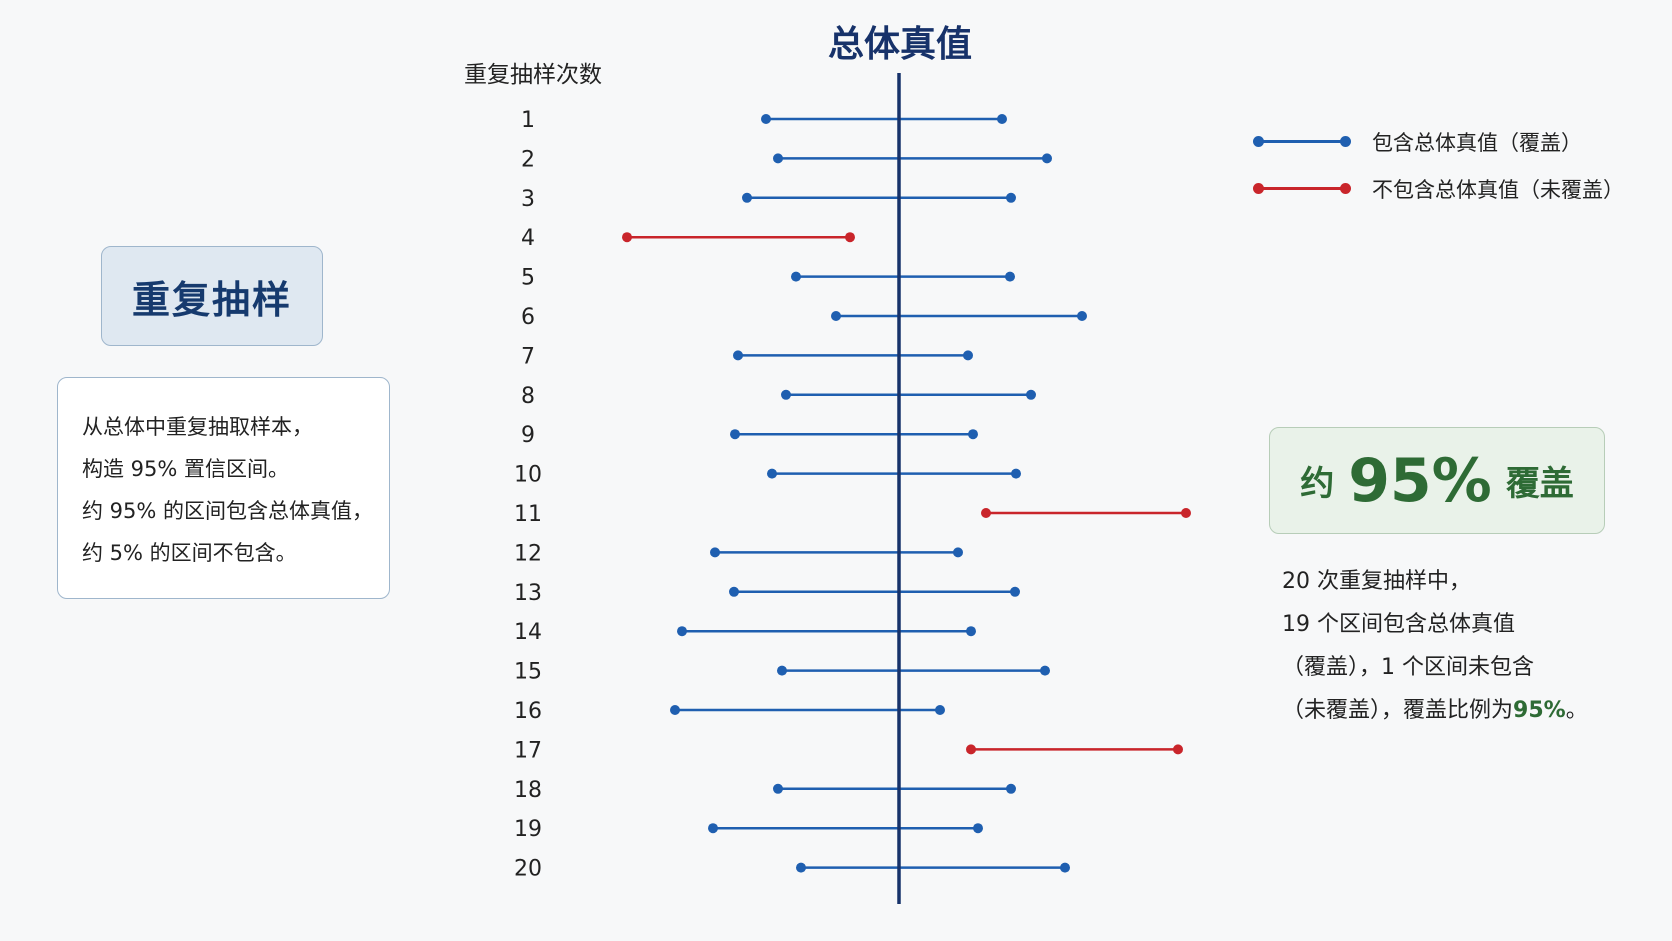 The width and height of the screenshot is (1672, 941). Describe the element at coordinates (197, 427) in the screenshot. I see `description-line: 从总体中重复抽取样本，` at that location.